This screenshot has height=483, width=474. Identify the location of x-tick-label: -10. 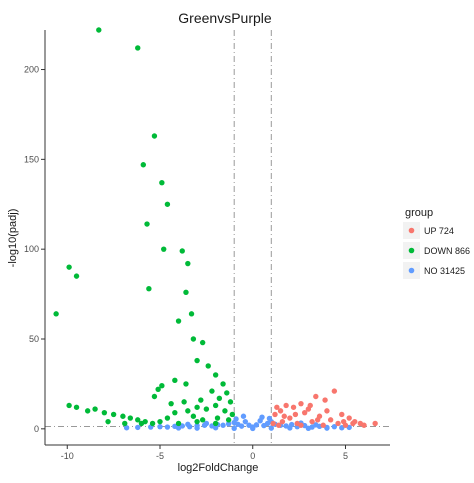
(67, 456).